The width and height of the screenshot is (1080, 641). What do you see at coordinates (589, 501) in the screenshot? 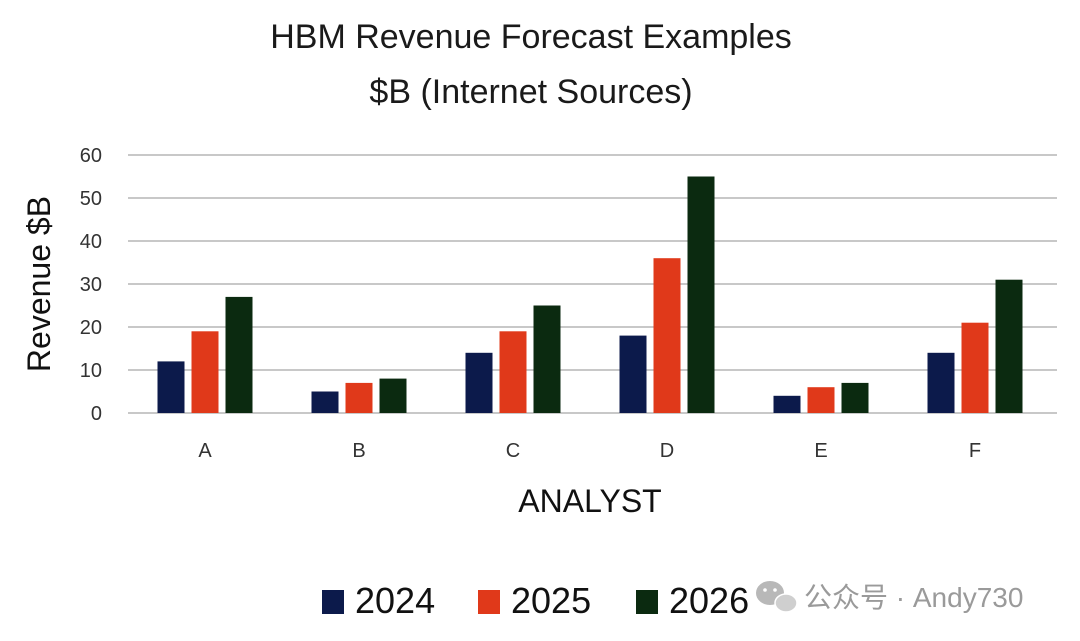
I see `x-axis-title: ANALYST` at bounding box center [589, 501].